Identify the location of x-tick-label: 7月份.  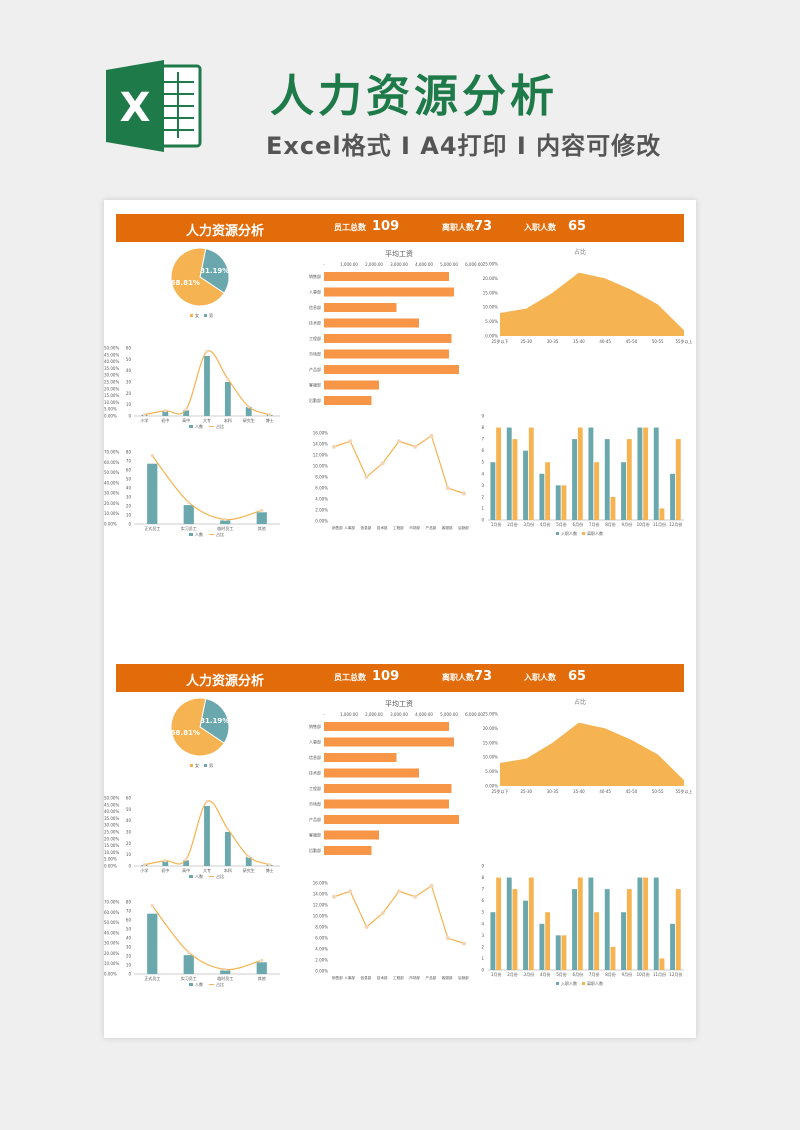
(594, 974).